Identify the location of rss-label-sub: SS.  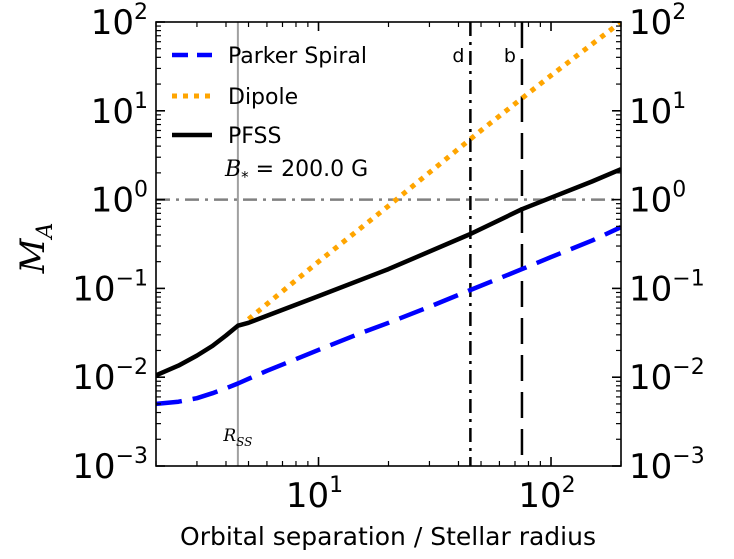
(244, 442).